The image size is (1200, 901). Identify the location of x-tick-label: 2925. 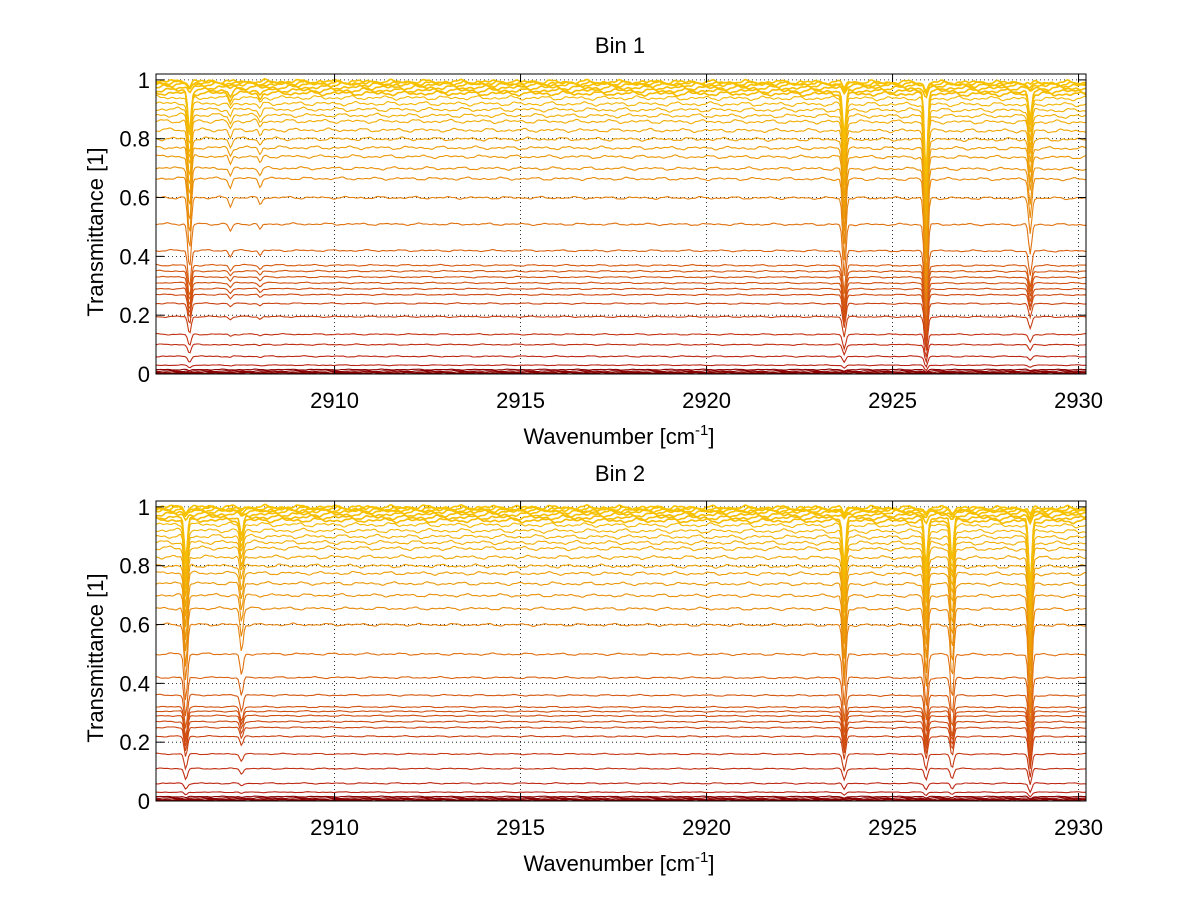
(892, 827).